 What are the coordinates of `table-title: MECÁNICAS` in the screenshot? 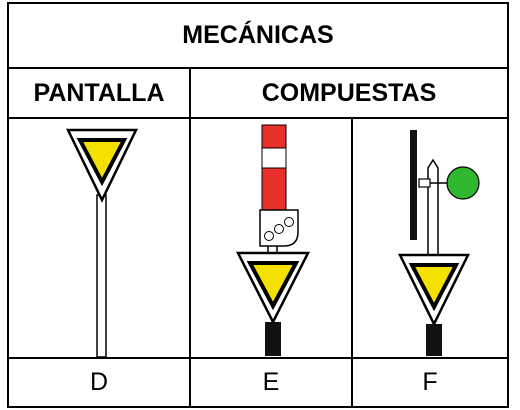 It's located at (258, 35).